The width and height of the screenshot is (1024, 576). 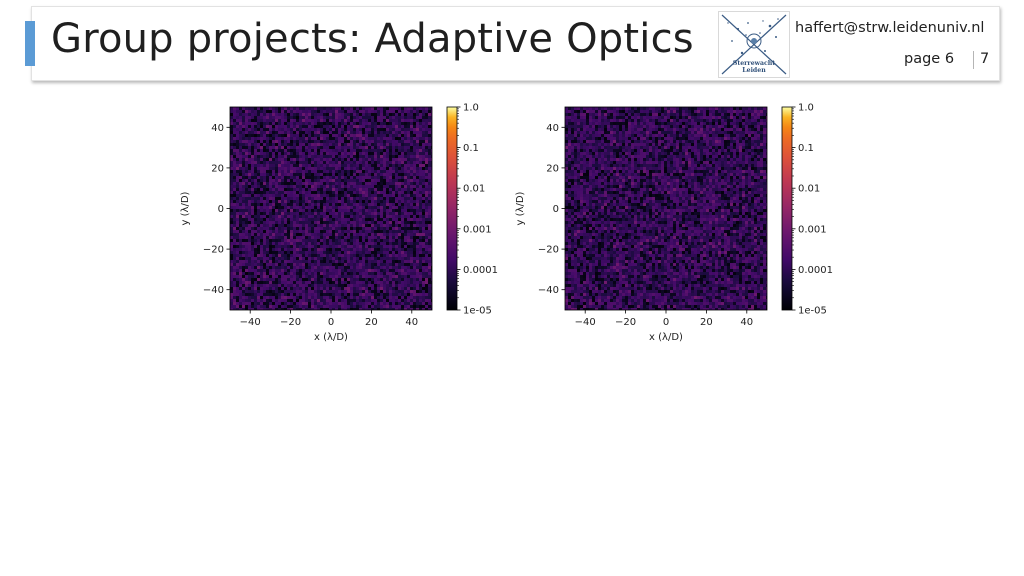 I want to click on page-separator, so click(x=973, y=60).